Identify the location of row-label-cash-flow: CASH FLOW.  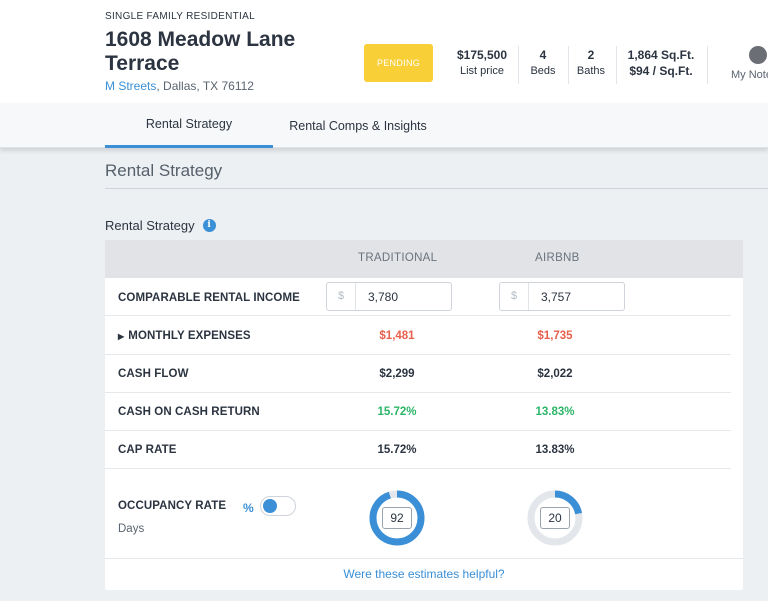
(153, 374).